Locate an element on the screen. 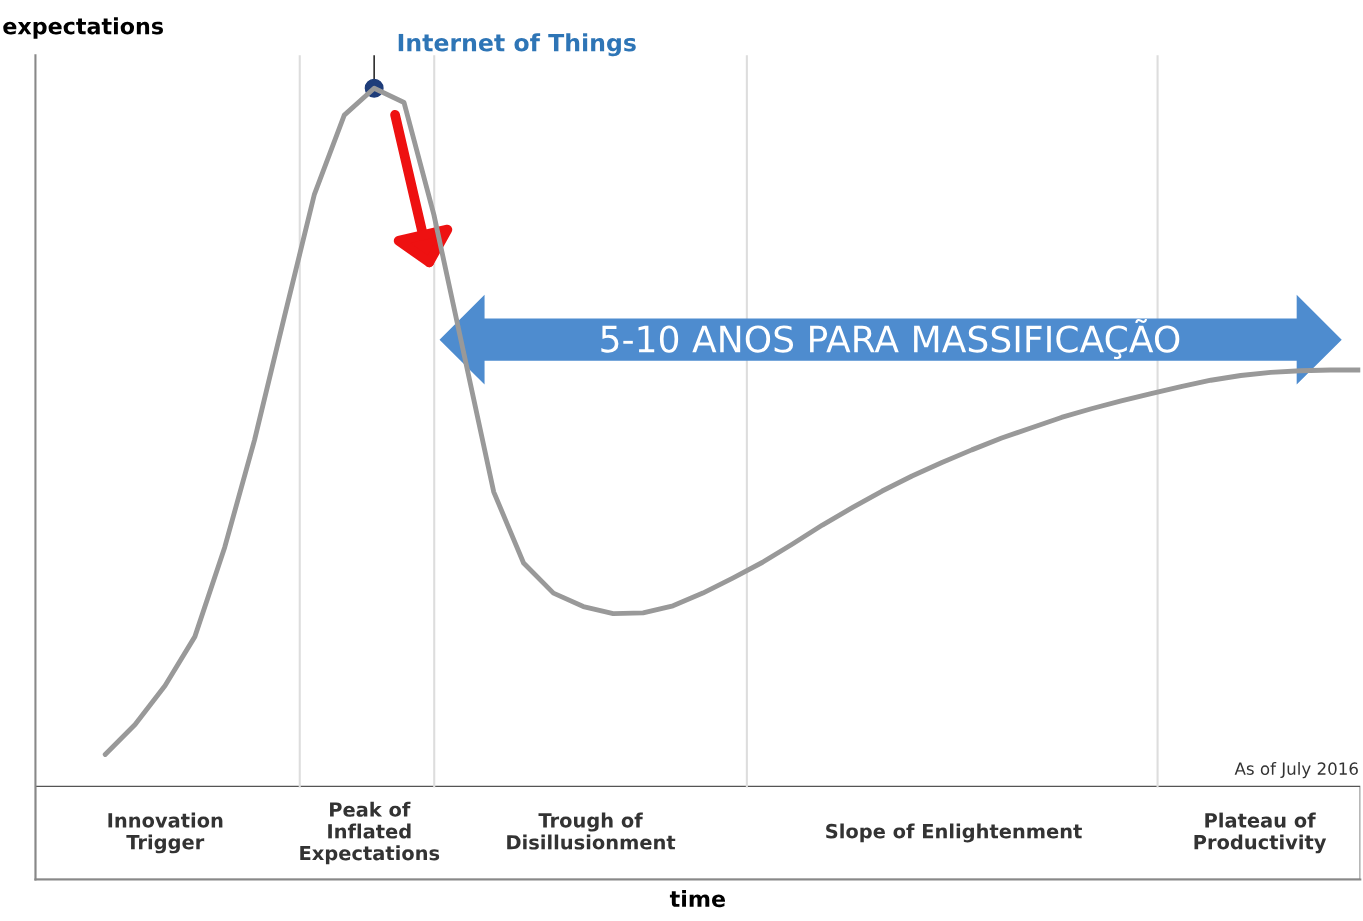 The height and width of the screenshot is (921, 1363). annotation: Peak of Inflated Expectations is located at coordinates (370, 833).